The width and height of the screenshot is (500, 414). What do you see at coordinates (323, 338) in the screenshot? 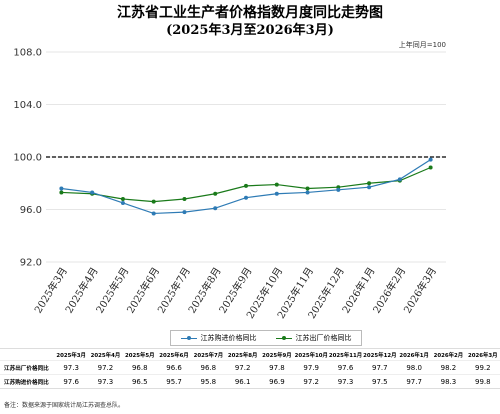
I see `legend-label-ex-factory: 江苏出厂价格同比` at bounding box center [323, 338].